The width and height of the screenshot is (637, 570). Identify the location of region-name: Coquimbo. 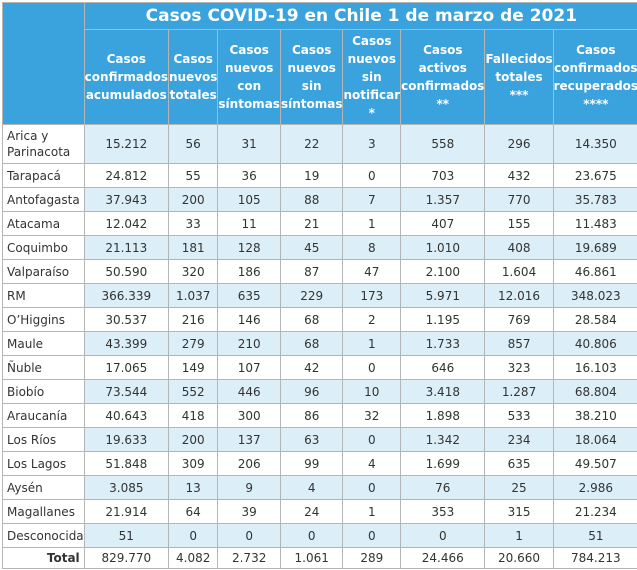
(43, 247).